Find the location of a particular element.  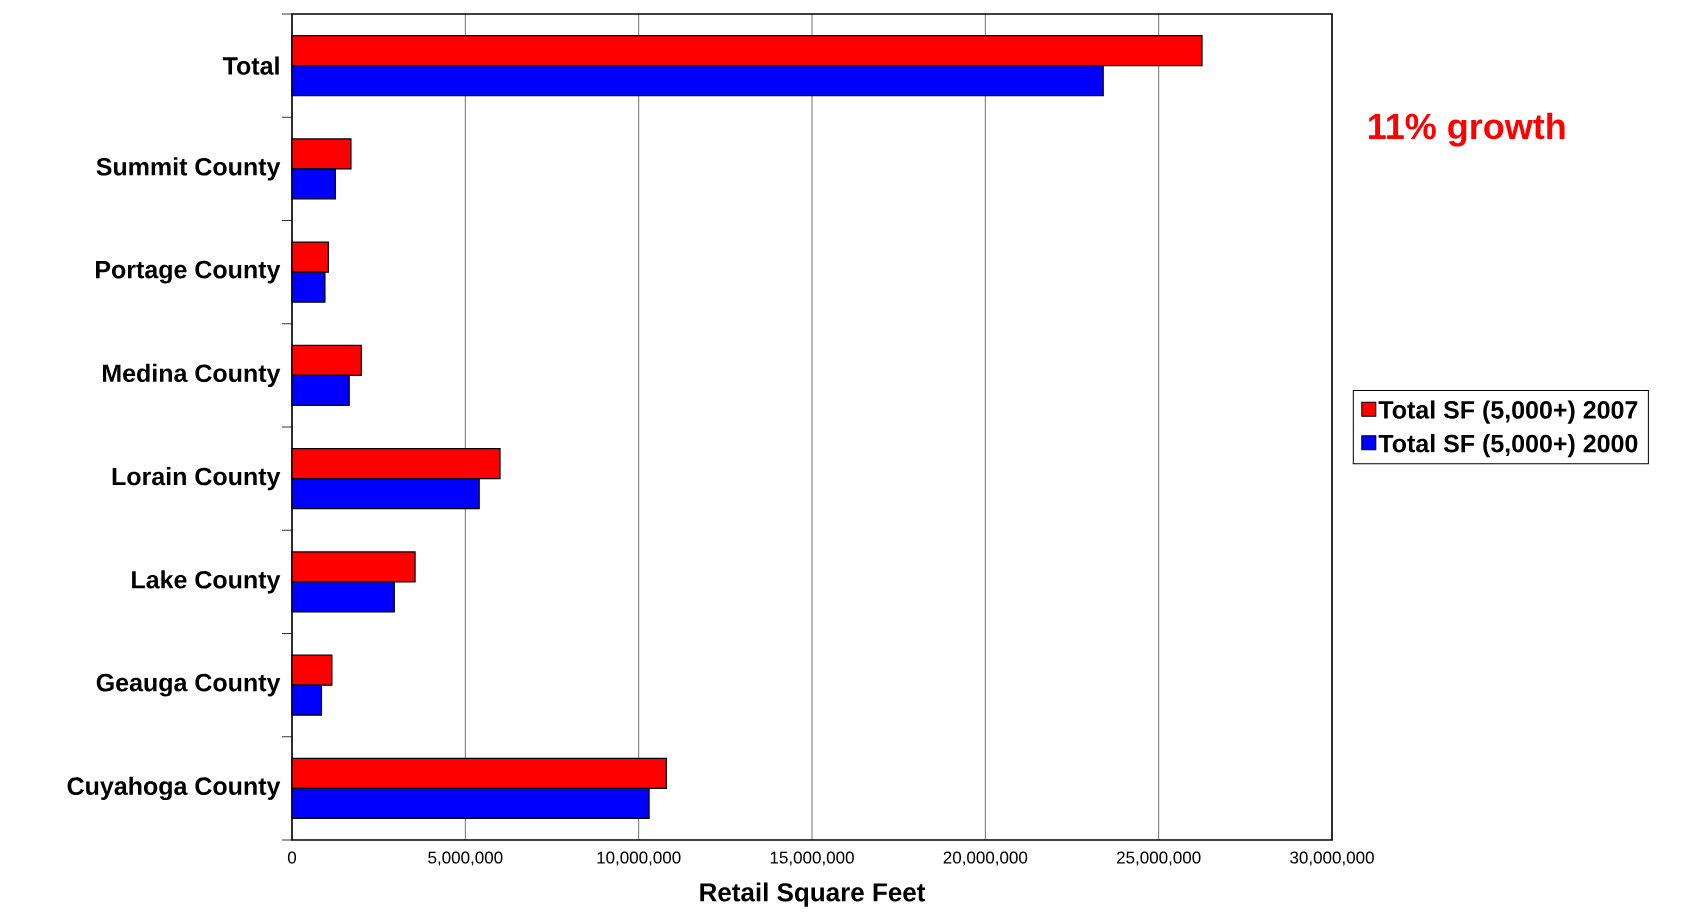

x-tick-label: 20,000,000 is located at coordinates (985, 858).